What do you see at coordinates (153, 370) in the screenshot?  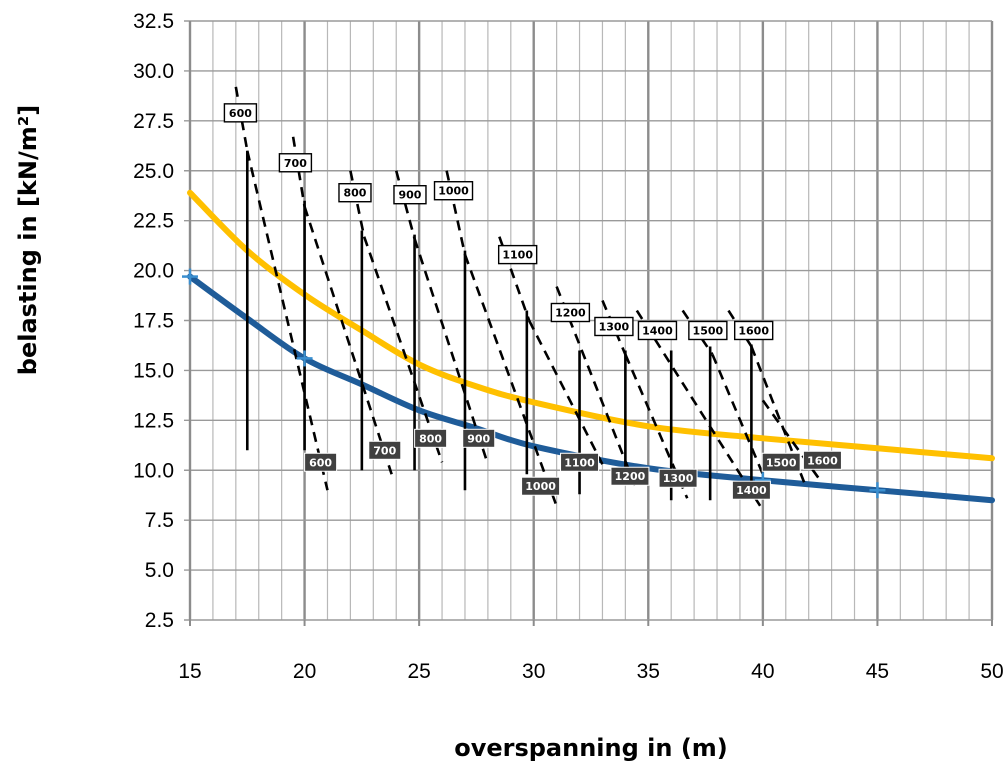 I see `y-tick-label: 15.0` at bounding box center [153, 370].